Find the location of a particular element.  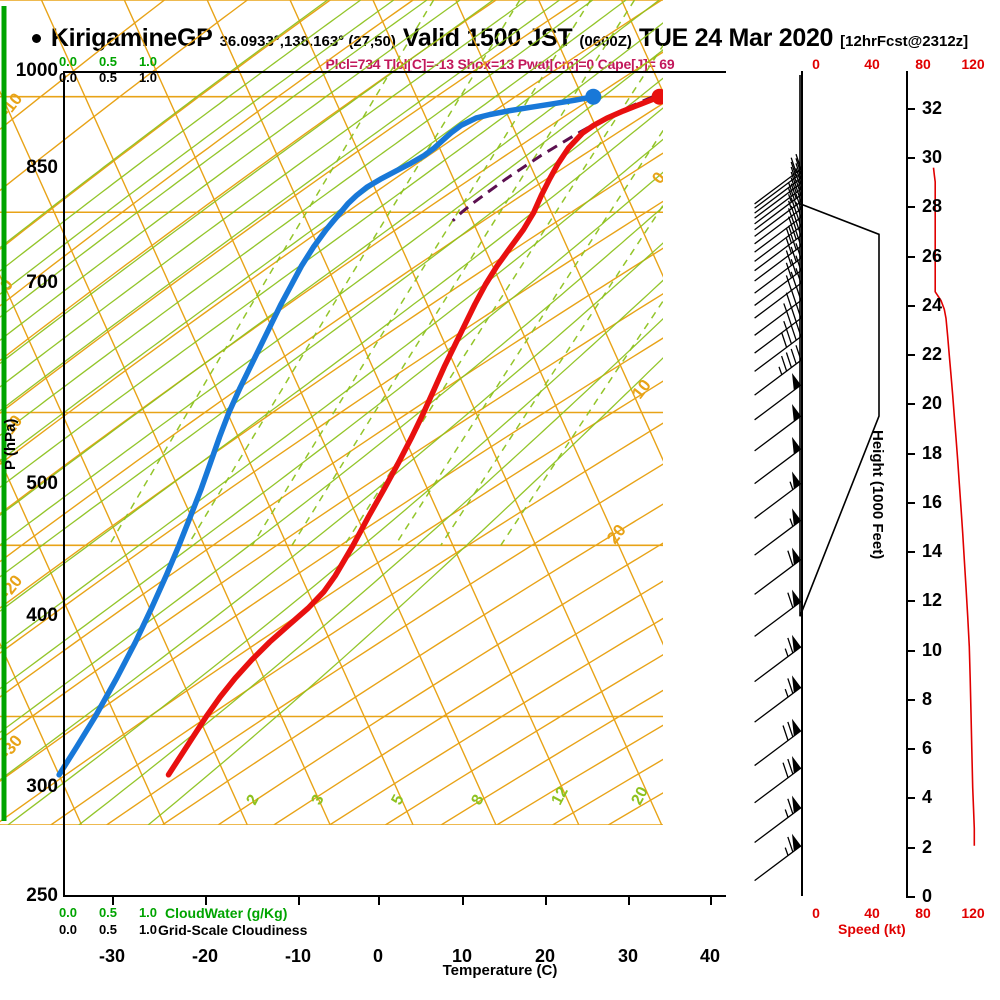

pressure-axis-title: P (hPa) is located at coordinates (10, 444).